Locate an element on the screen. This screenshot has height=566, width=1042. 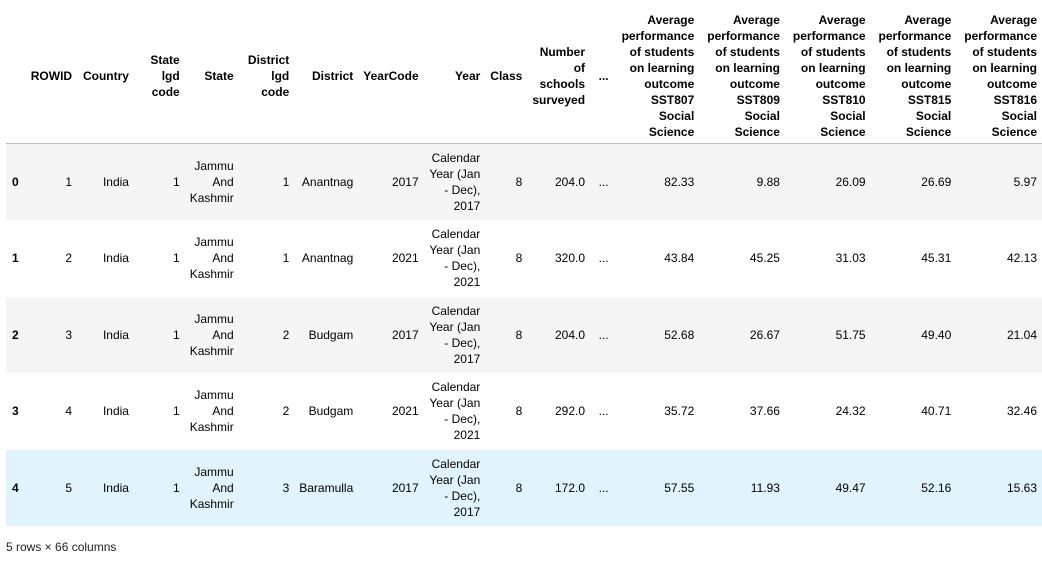
table-cell: 43.84 is located at coordinates (679, 258).